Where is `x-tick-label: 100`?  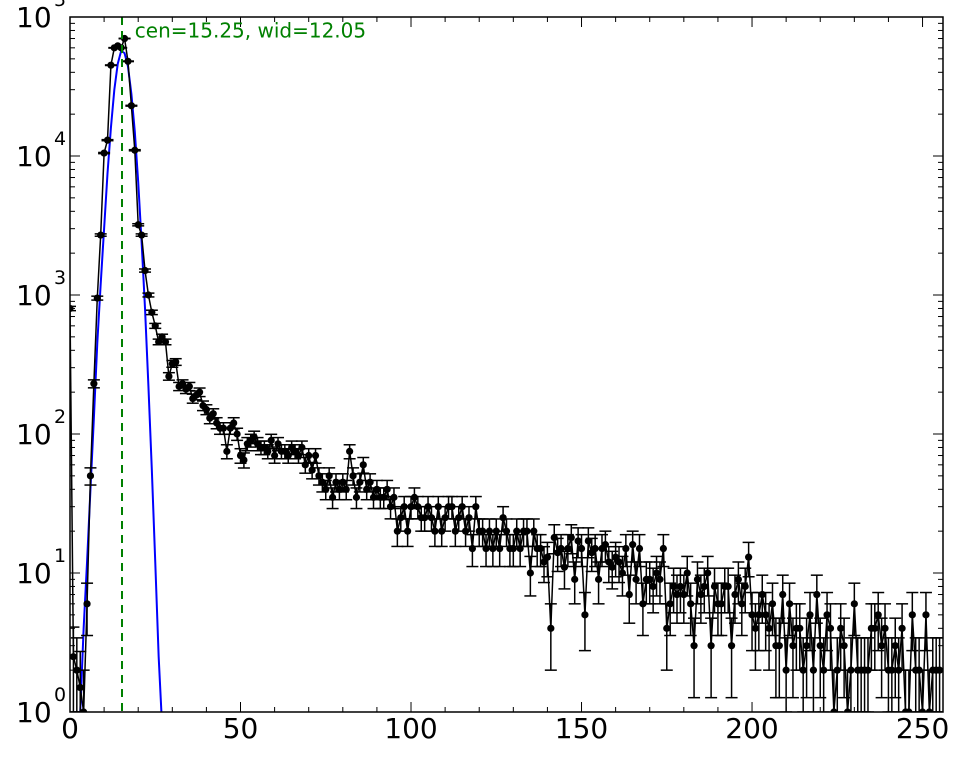
x-tick-label: 100 is located at coordinates (410, 728).